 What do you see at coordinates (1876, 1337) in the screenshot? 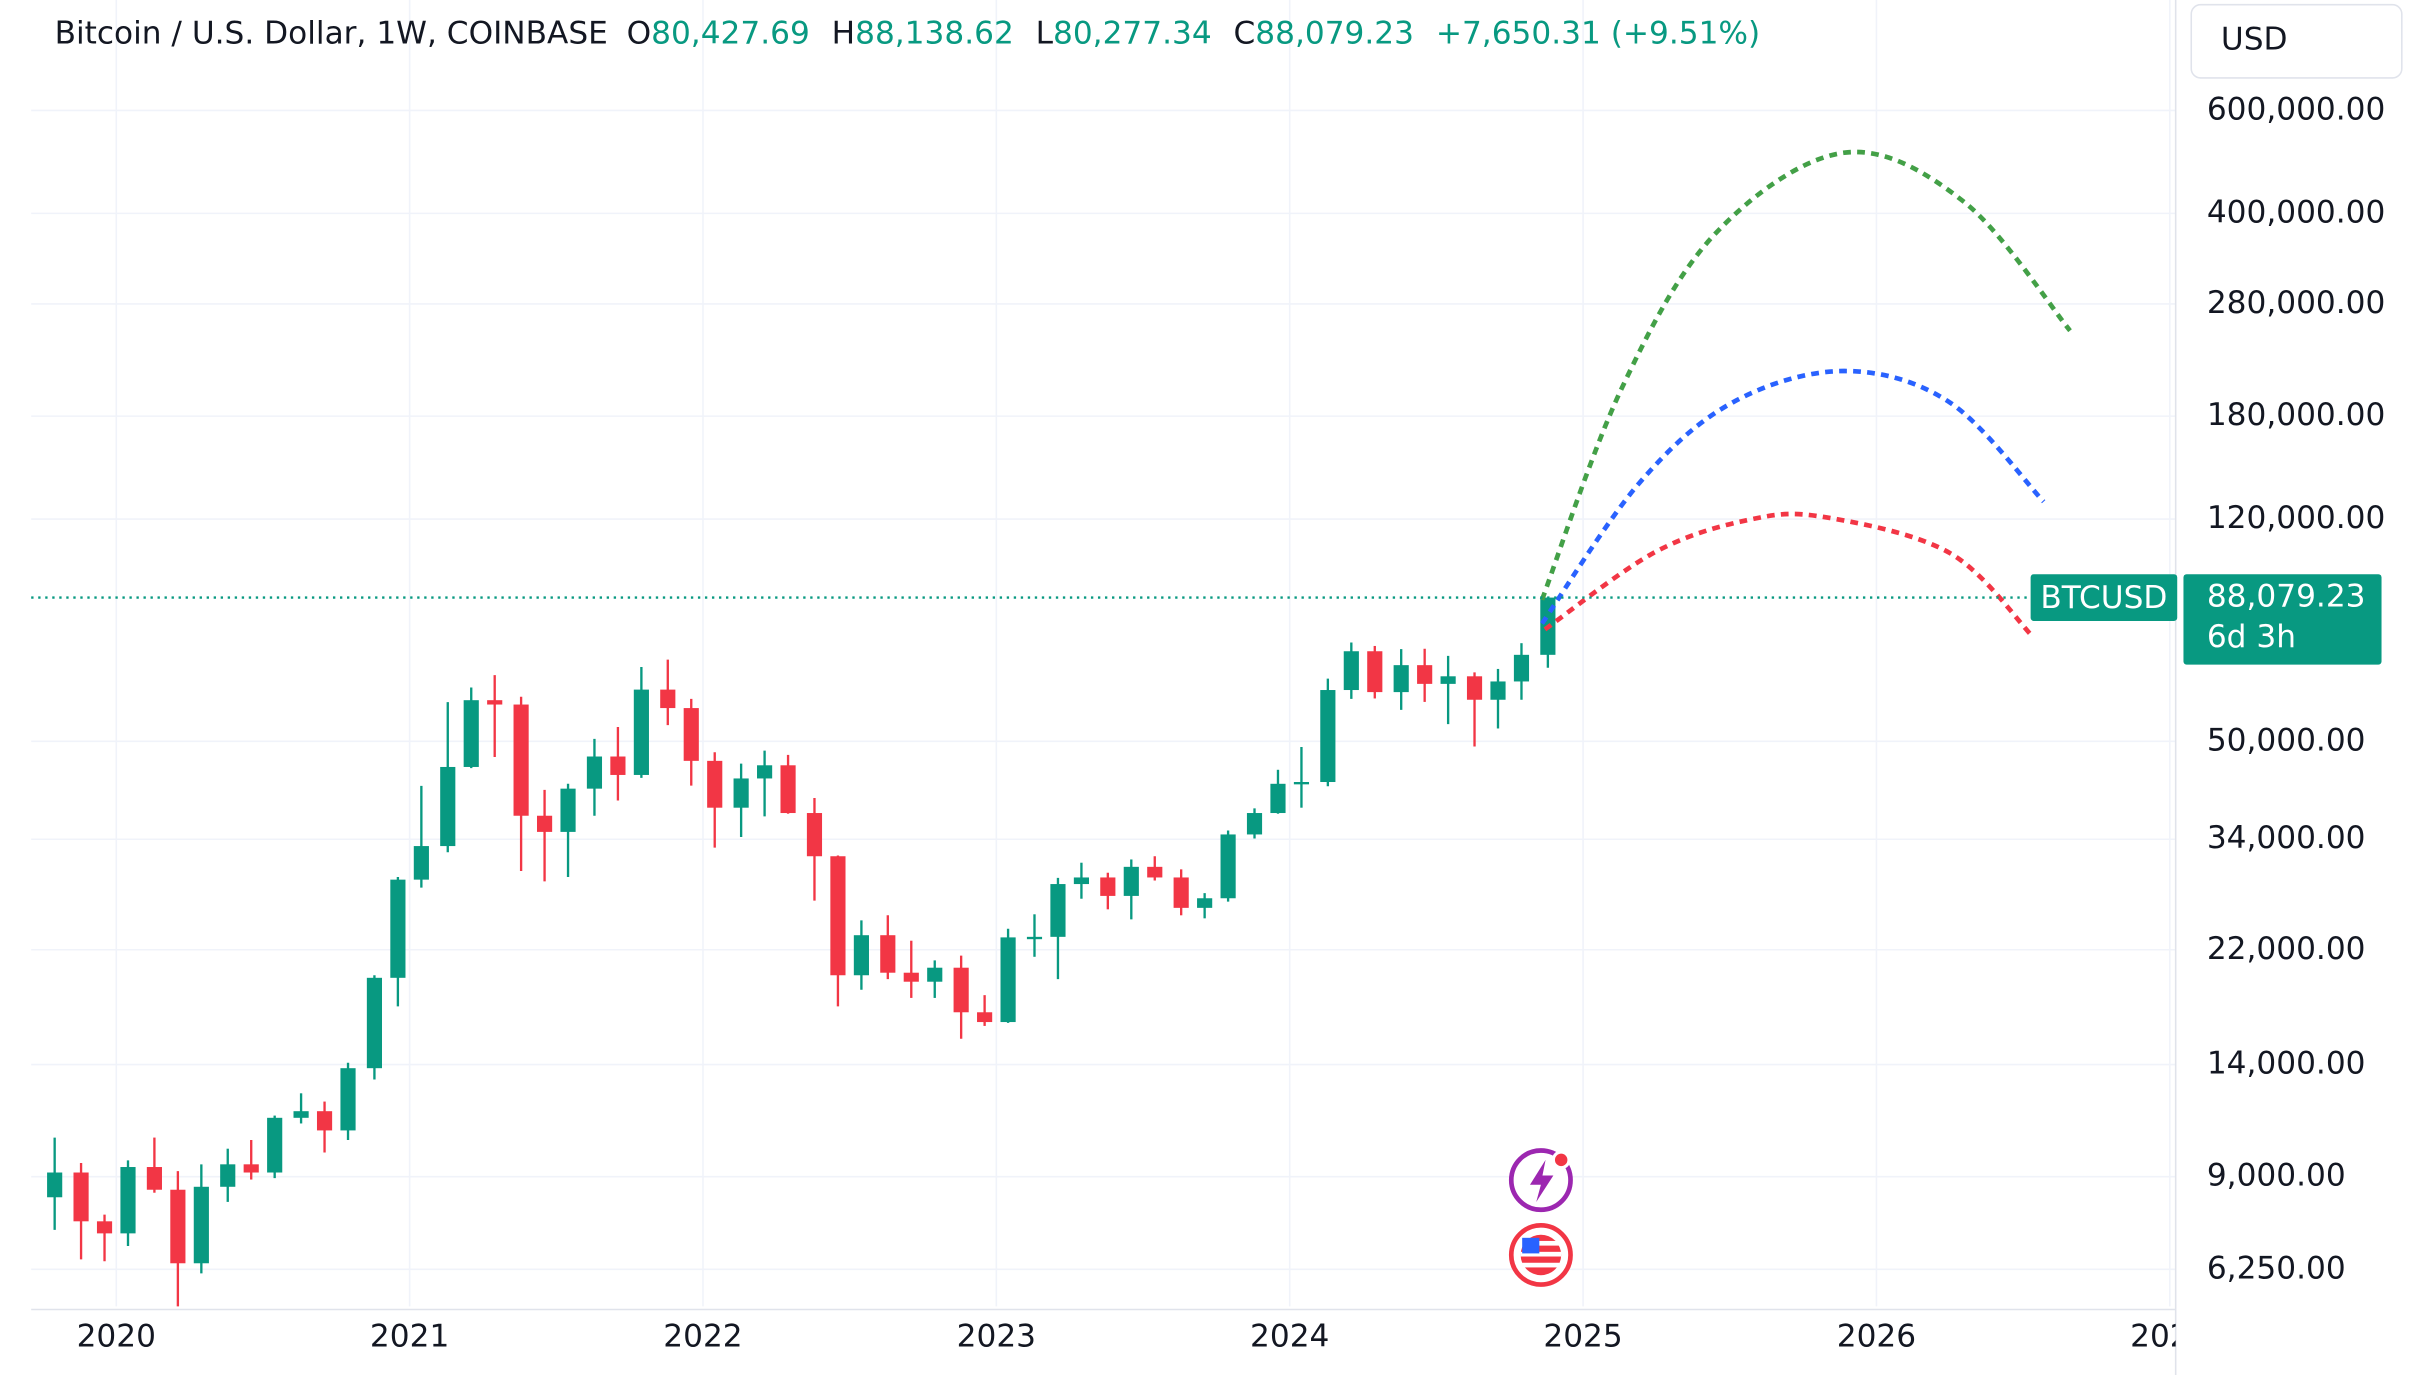
I see `x-tick-label: 2026` at bounding box center [1876, 1337].